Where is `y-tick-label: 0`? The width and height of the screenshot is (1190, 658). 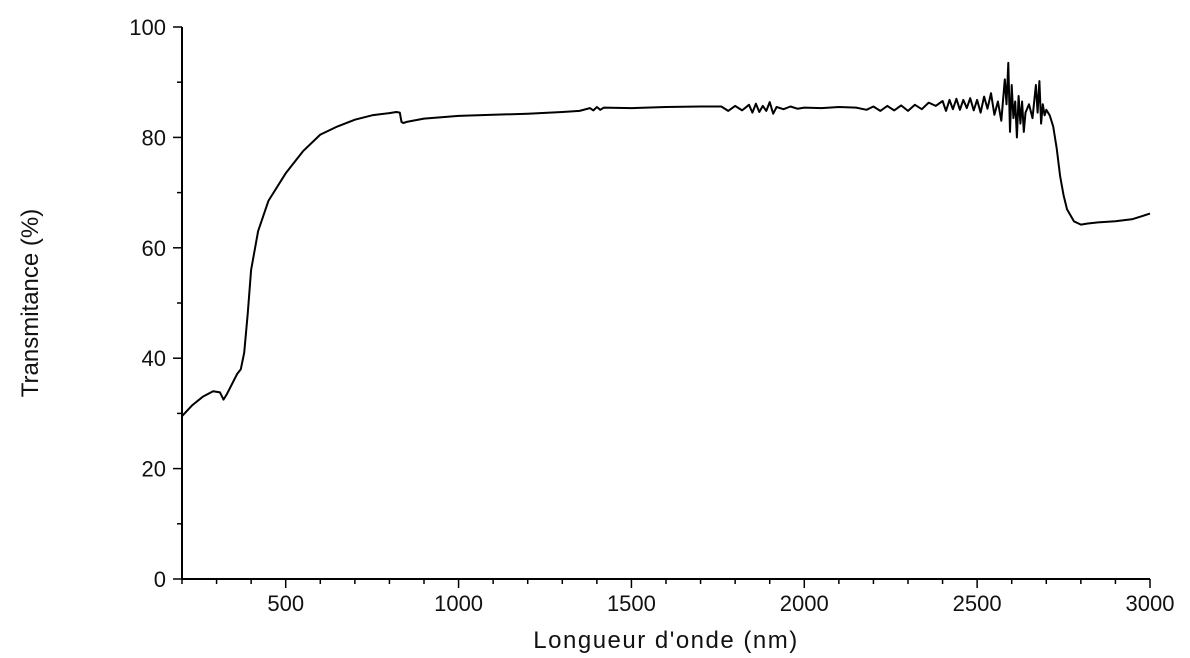
y-tick-label: 0 is located at coordinates (160, 579).